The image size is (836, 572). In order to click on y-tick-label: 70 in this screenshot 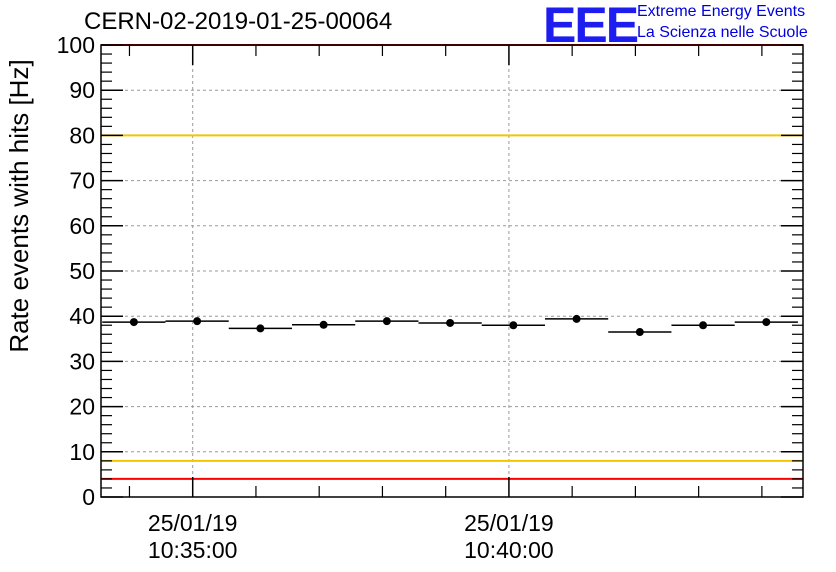, I will do `click(82, 181)`.